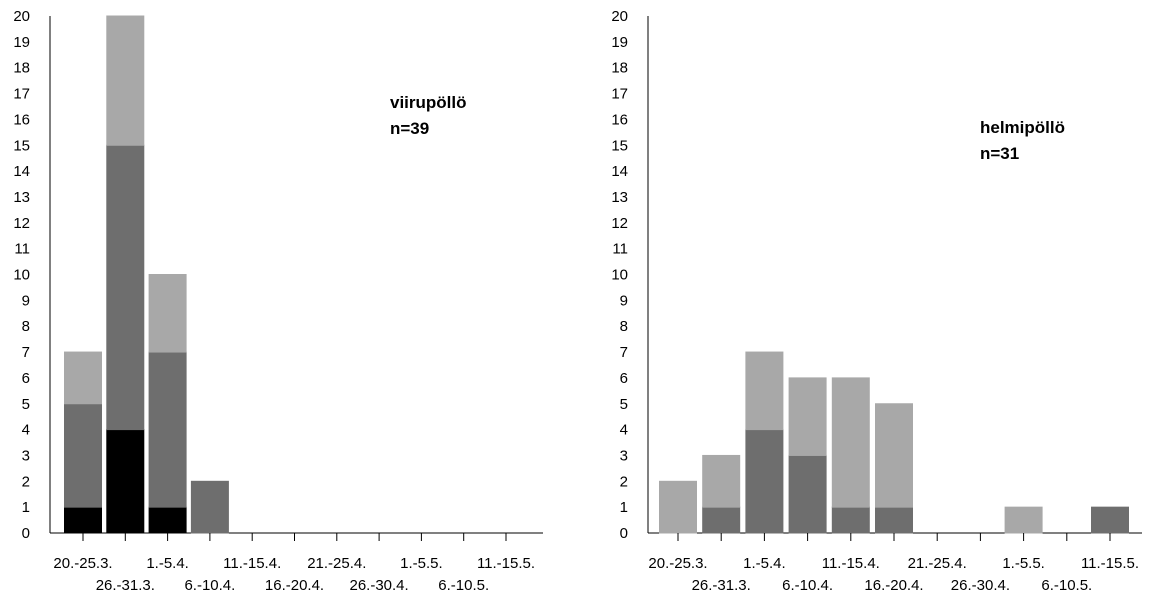  Describe the element at coordinates (428, 102) in the screenshot. I see `chart-title: viirupöllö` at that location.